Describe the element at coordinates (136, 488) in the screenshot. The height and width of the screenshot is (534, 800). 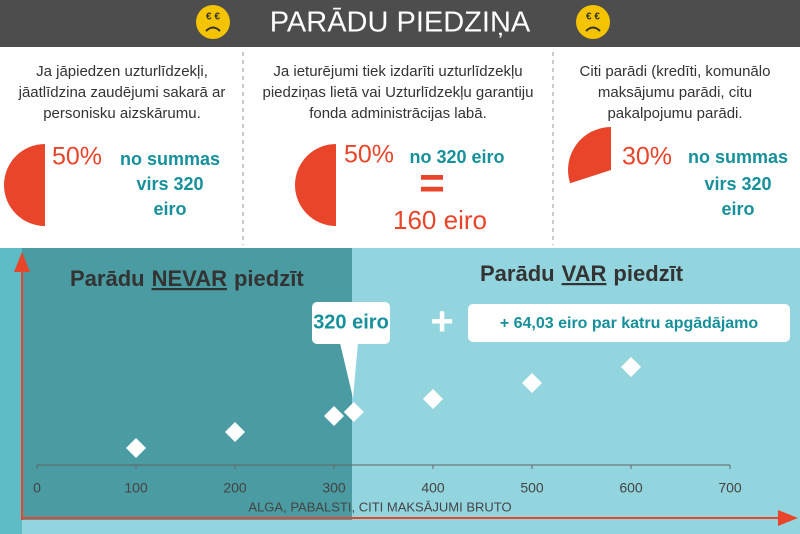
I see `x-tick-label: 100` at that location.